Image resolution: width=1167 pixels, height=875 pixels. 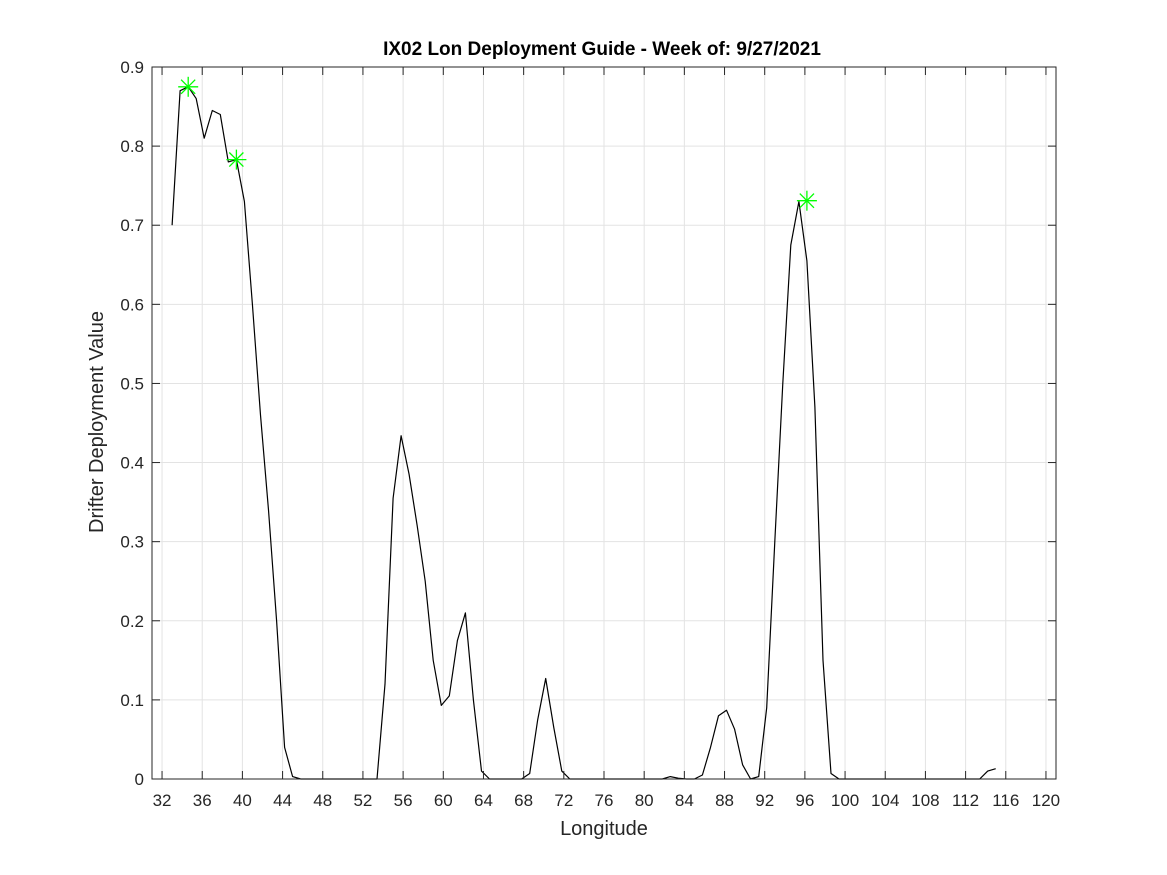 I want to click on x-tick-label: 120, so click(x=1046, y=800).